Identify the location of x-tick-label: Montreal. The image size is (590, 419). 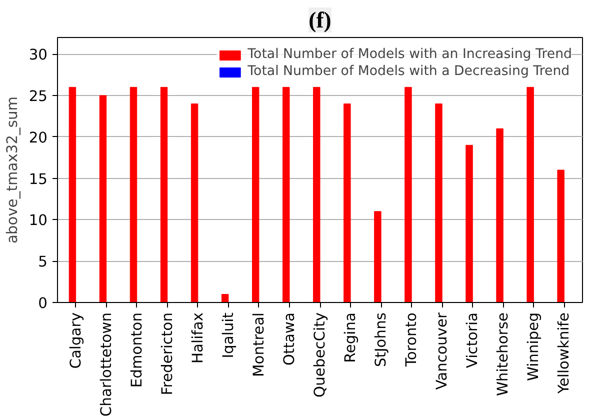
(259, 344).